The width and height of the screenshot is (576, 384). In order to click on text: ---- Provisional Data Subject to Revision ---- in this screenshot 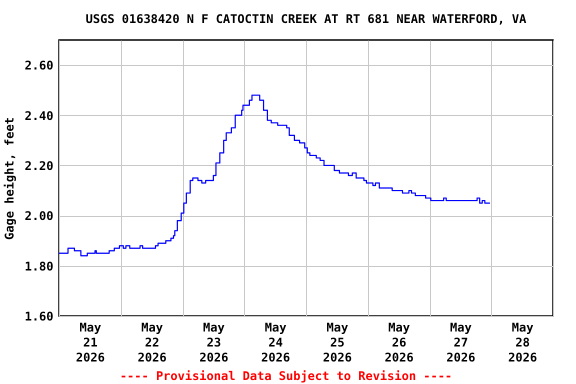, I will do `click(286, 376)`.